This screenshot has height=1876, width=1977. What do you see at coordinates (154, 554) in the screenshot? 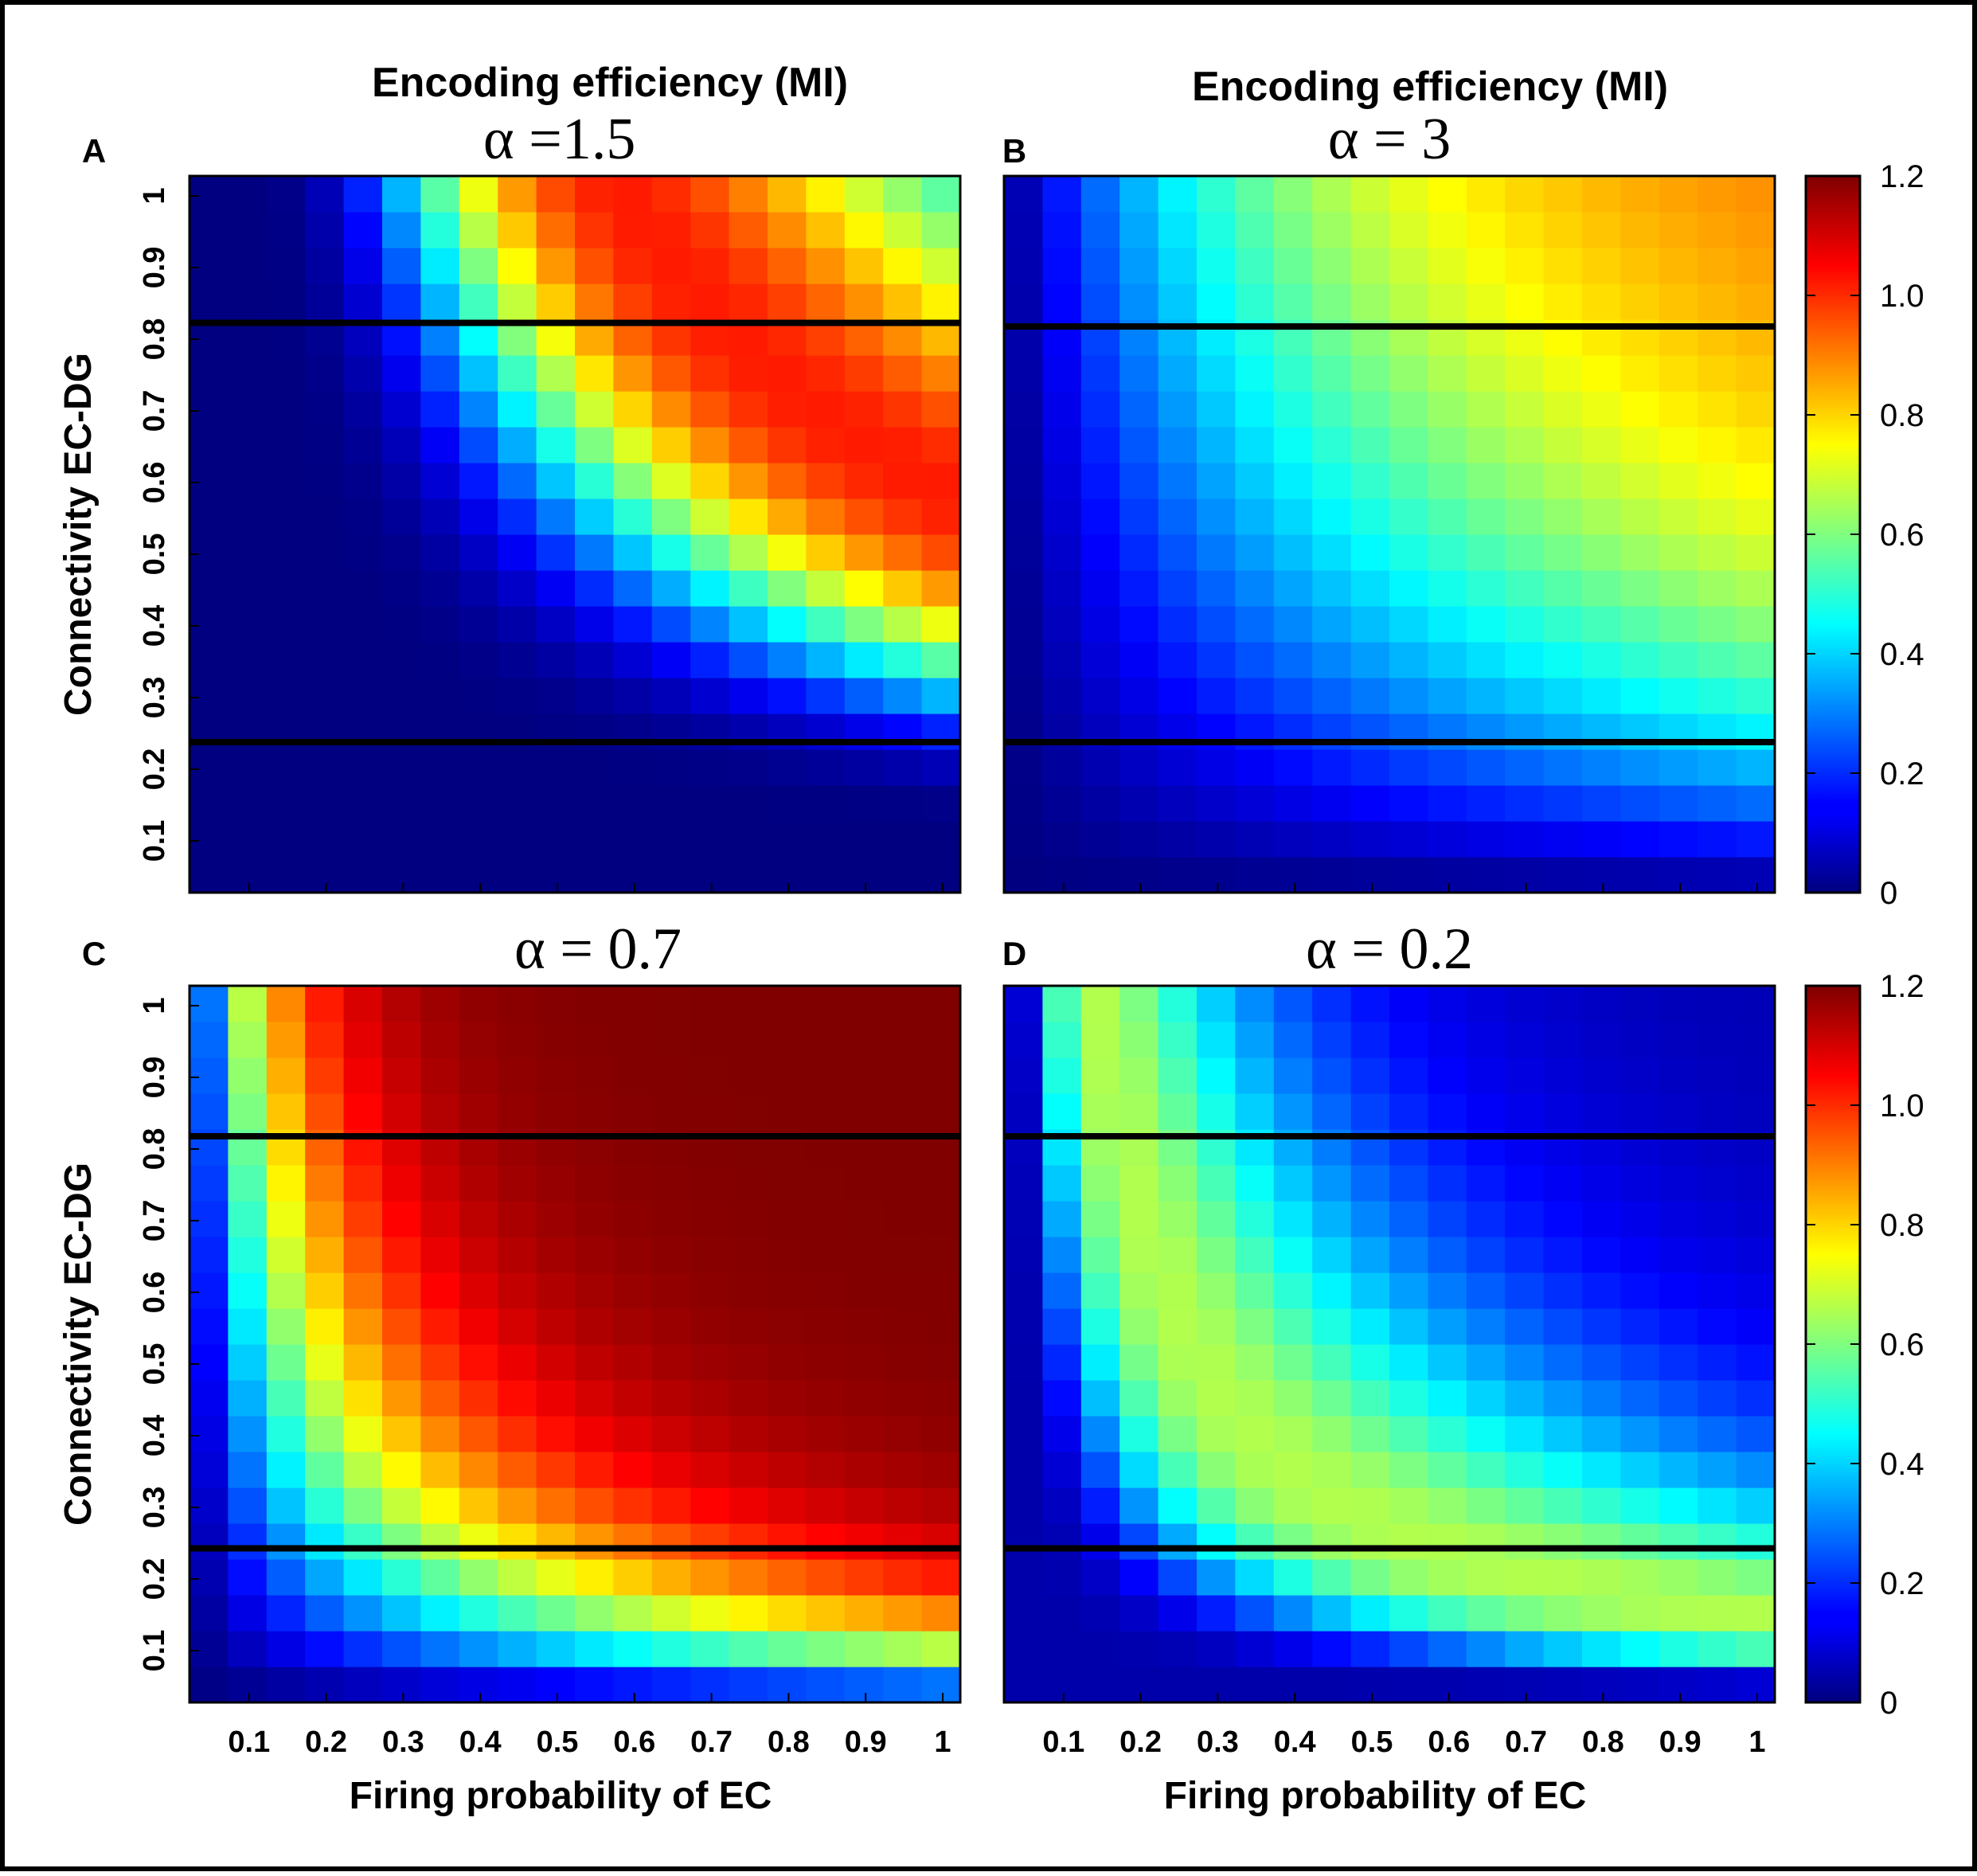
I see `y-tick-label: 0.5` at bounding box center [154, 554].